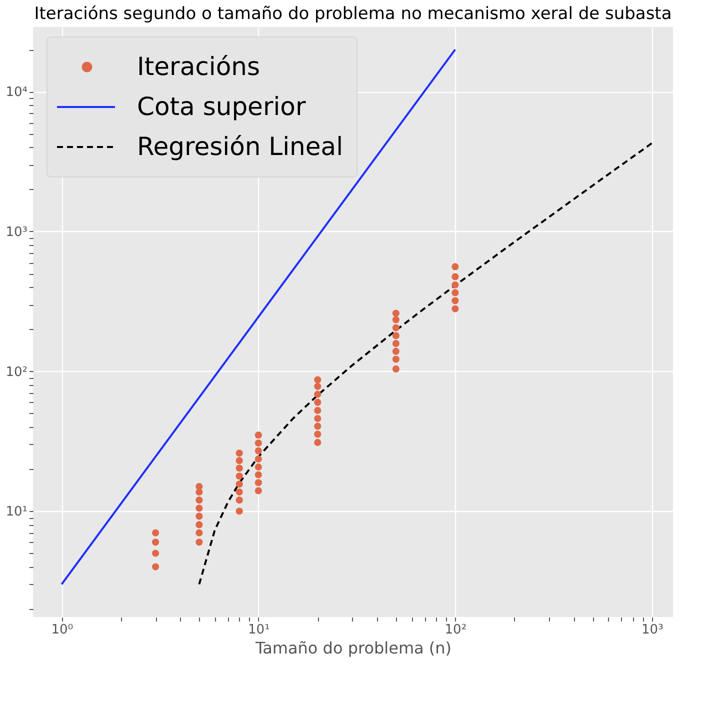 The image size is (716, 724). What do you see at coordinates (353, 648) in the screenshot?
I see `x-axis-title: Tamaño do problema (n)` at bounding box center [353, 648].